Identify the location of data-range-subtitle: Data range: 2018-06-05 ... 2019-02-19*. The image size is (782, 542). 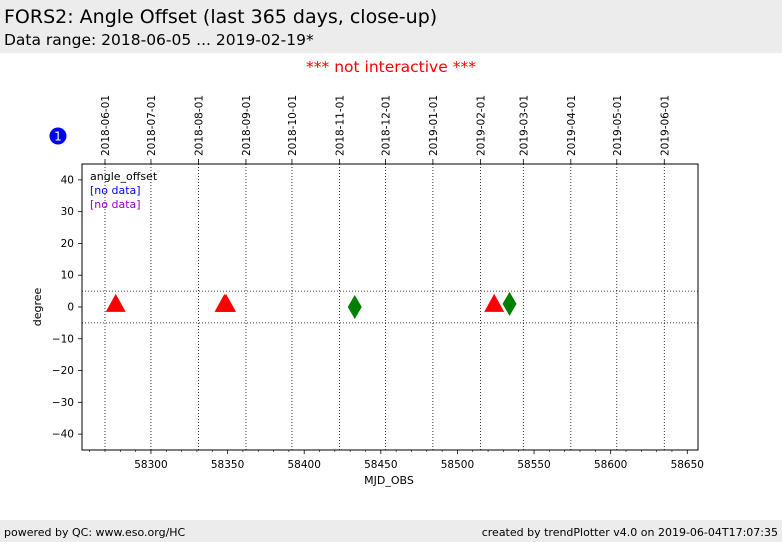
(159, 40).